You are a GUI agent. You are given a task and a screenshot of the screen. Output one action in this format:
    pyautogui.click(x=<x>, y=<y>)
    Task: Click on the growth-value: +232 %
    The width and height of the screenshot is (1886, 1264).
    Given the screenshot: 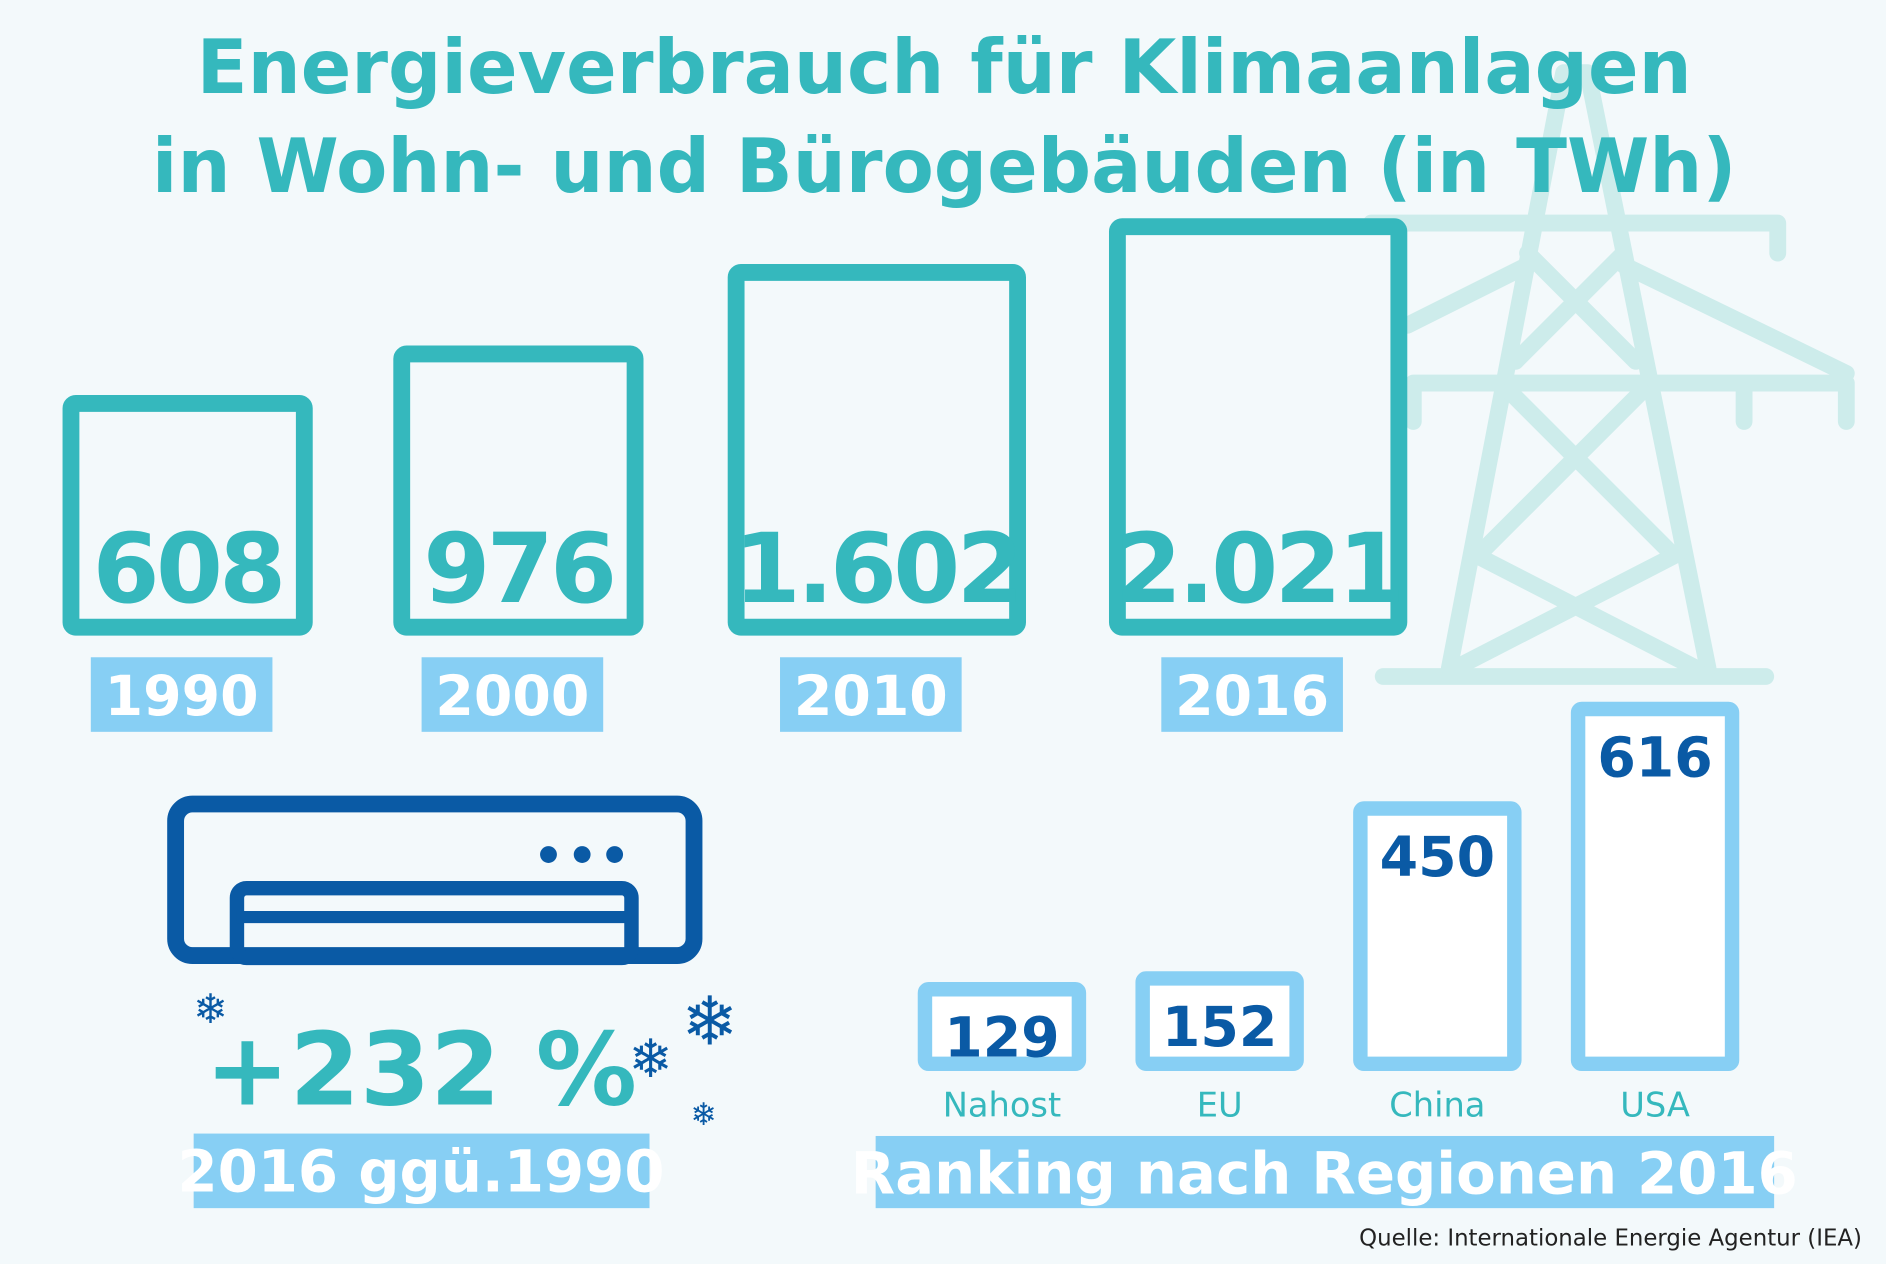 What is the action you would take?
    pyautogui.click(x=421, y=1070)
    